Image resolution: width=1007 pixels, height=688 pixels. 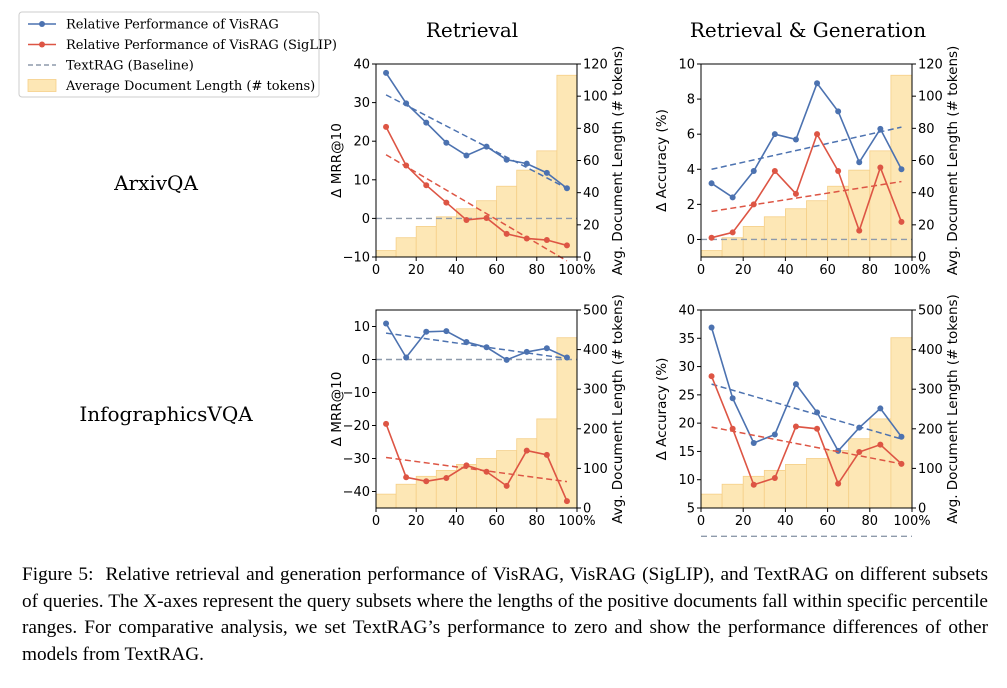 What do you see at coordinates (190, 86) in the screenshot?
I see `legend-entry-label: Average Document Length (# tokens)` at bounding box center [190, 86].